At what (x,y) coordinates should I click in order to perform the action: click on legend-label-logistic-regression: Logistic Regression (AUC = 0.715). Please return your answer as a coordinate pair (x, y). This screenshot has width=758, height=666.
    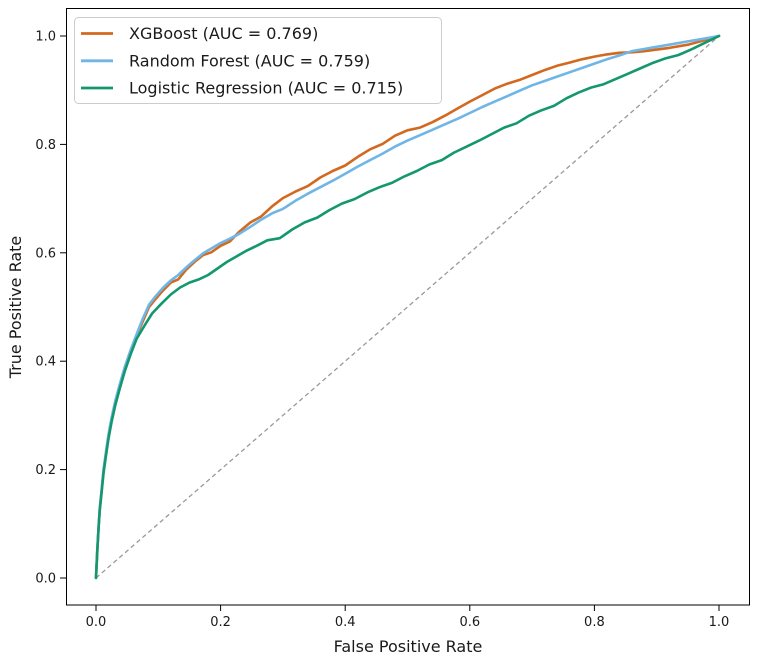
    Looking at the image, I should click on (266, 88).